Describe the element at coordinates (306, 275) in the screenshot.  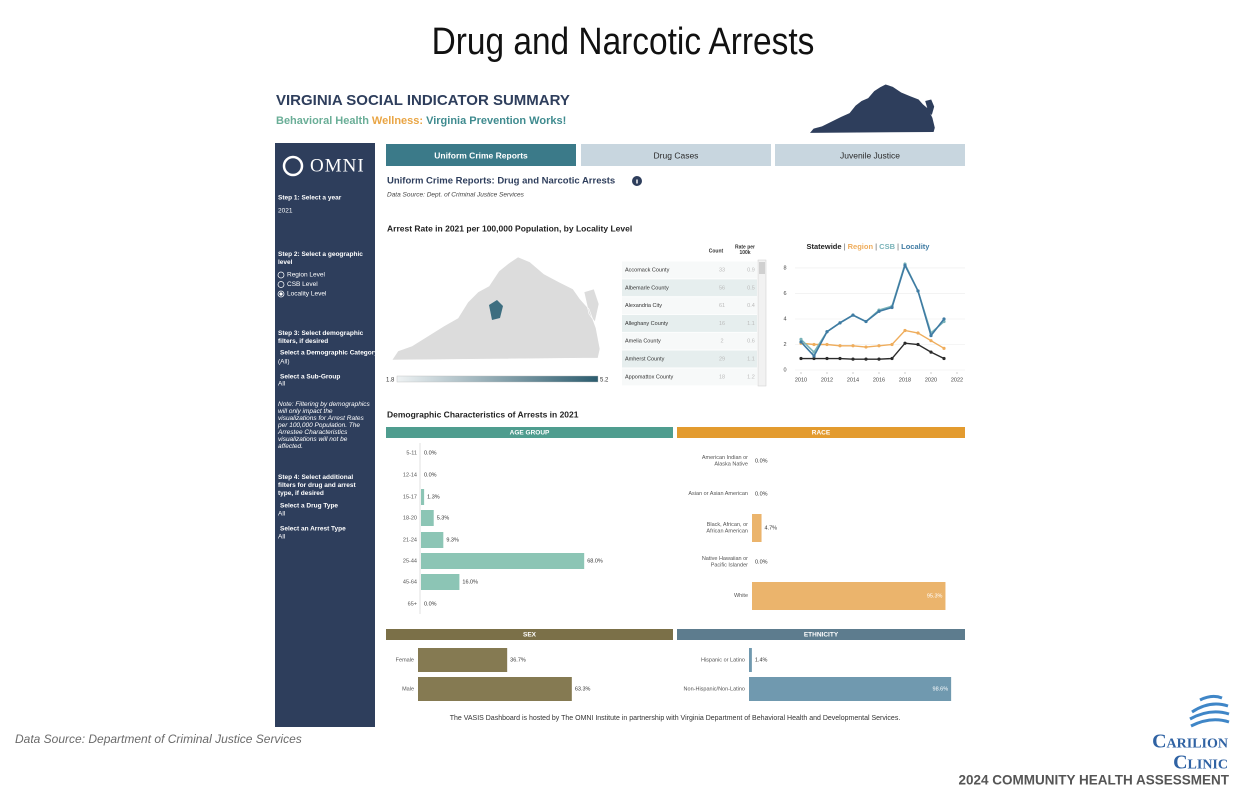
I see `radio-label: Region Level` at that location.